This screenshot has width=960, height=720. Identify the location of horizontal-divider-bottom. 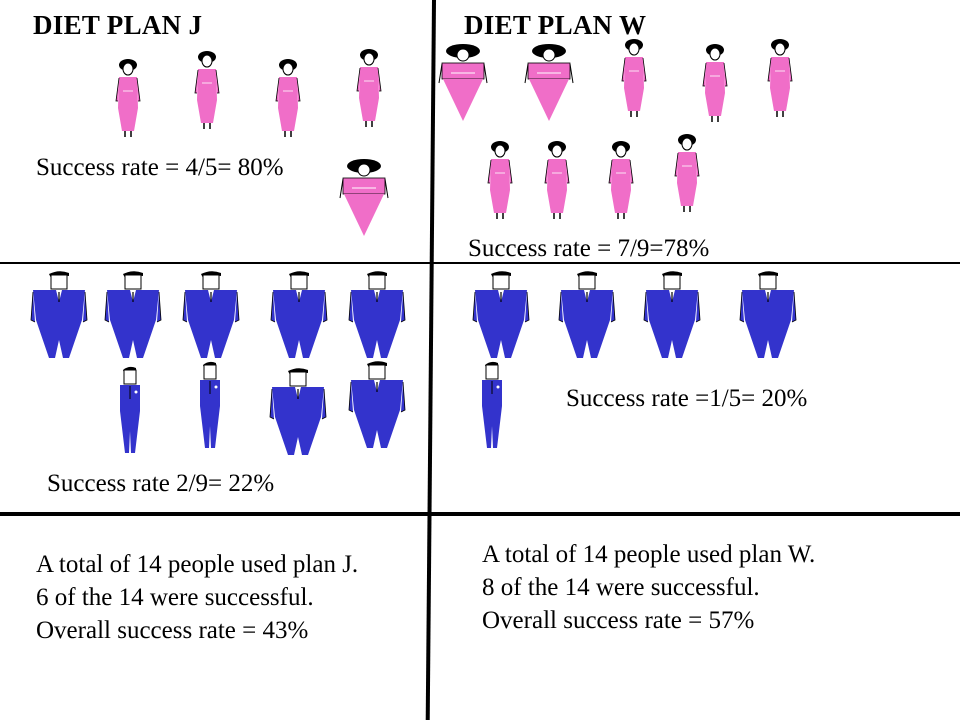
(480, 514).